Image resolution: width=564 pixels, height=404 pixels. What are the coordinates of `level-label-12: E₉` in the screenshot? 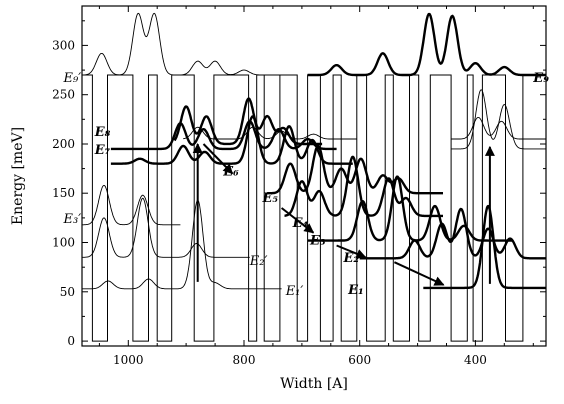 It's located at (540, 78).